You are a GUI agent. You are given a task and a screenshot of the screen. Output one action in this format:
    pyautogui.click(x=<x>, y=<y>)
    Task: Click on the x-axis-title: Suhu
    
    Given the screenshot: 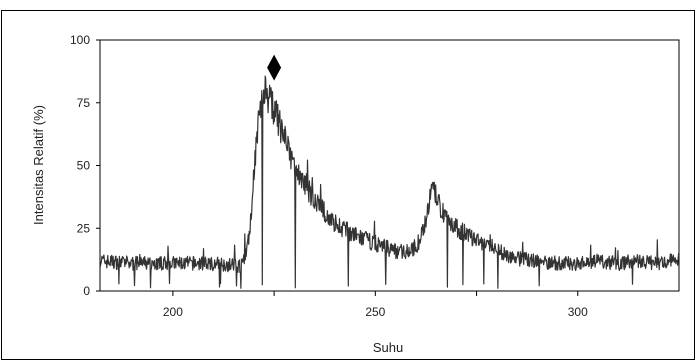 What is the action you would take?
    pyautogui.click(x=388, y=347)
    